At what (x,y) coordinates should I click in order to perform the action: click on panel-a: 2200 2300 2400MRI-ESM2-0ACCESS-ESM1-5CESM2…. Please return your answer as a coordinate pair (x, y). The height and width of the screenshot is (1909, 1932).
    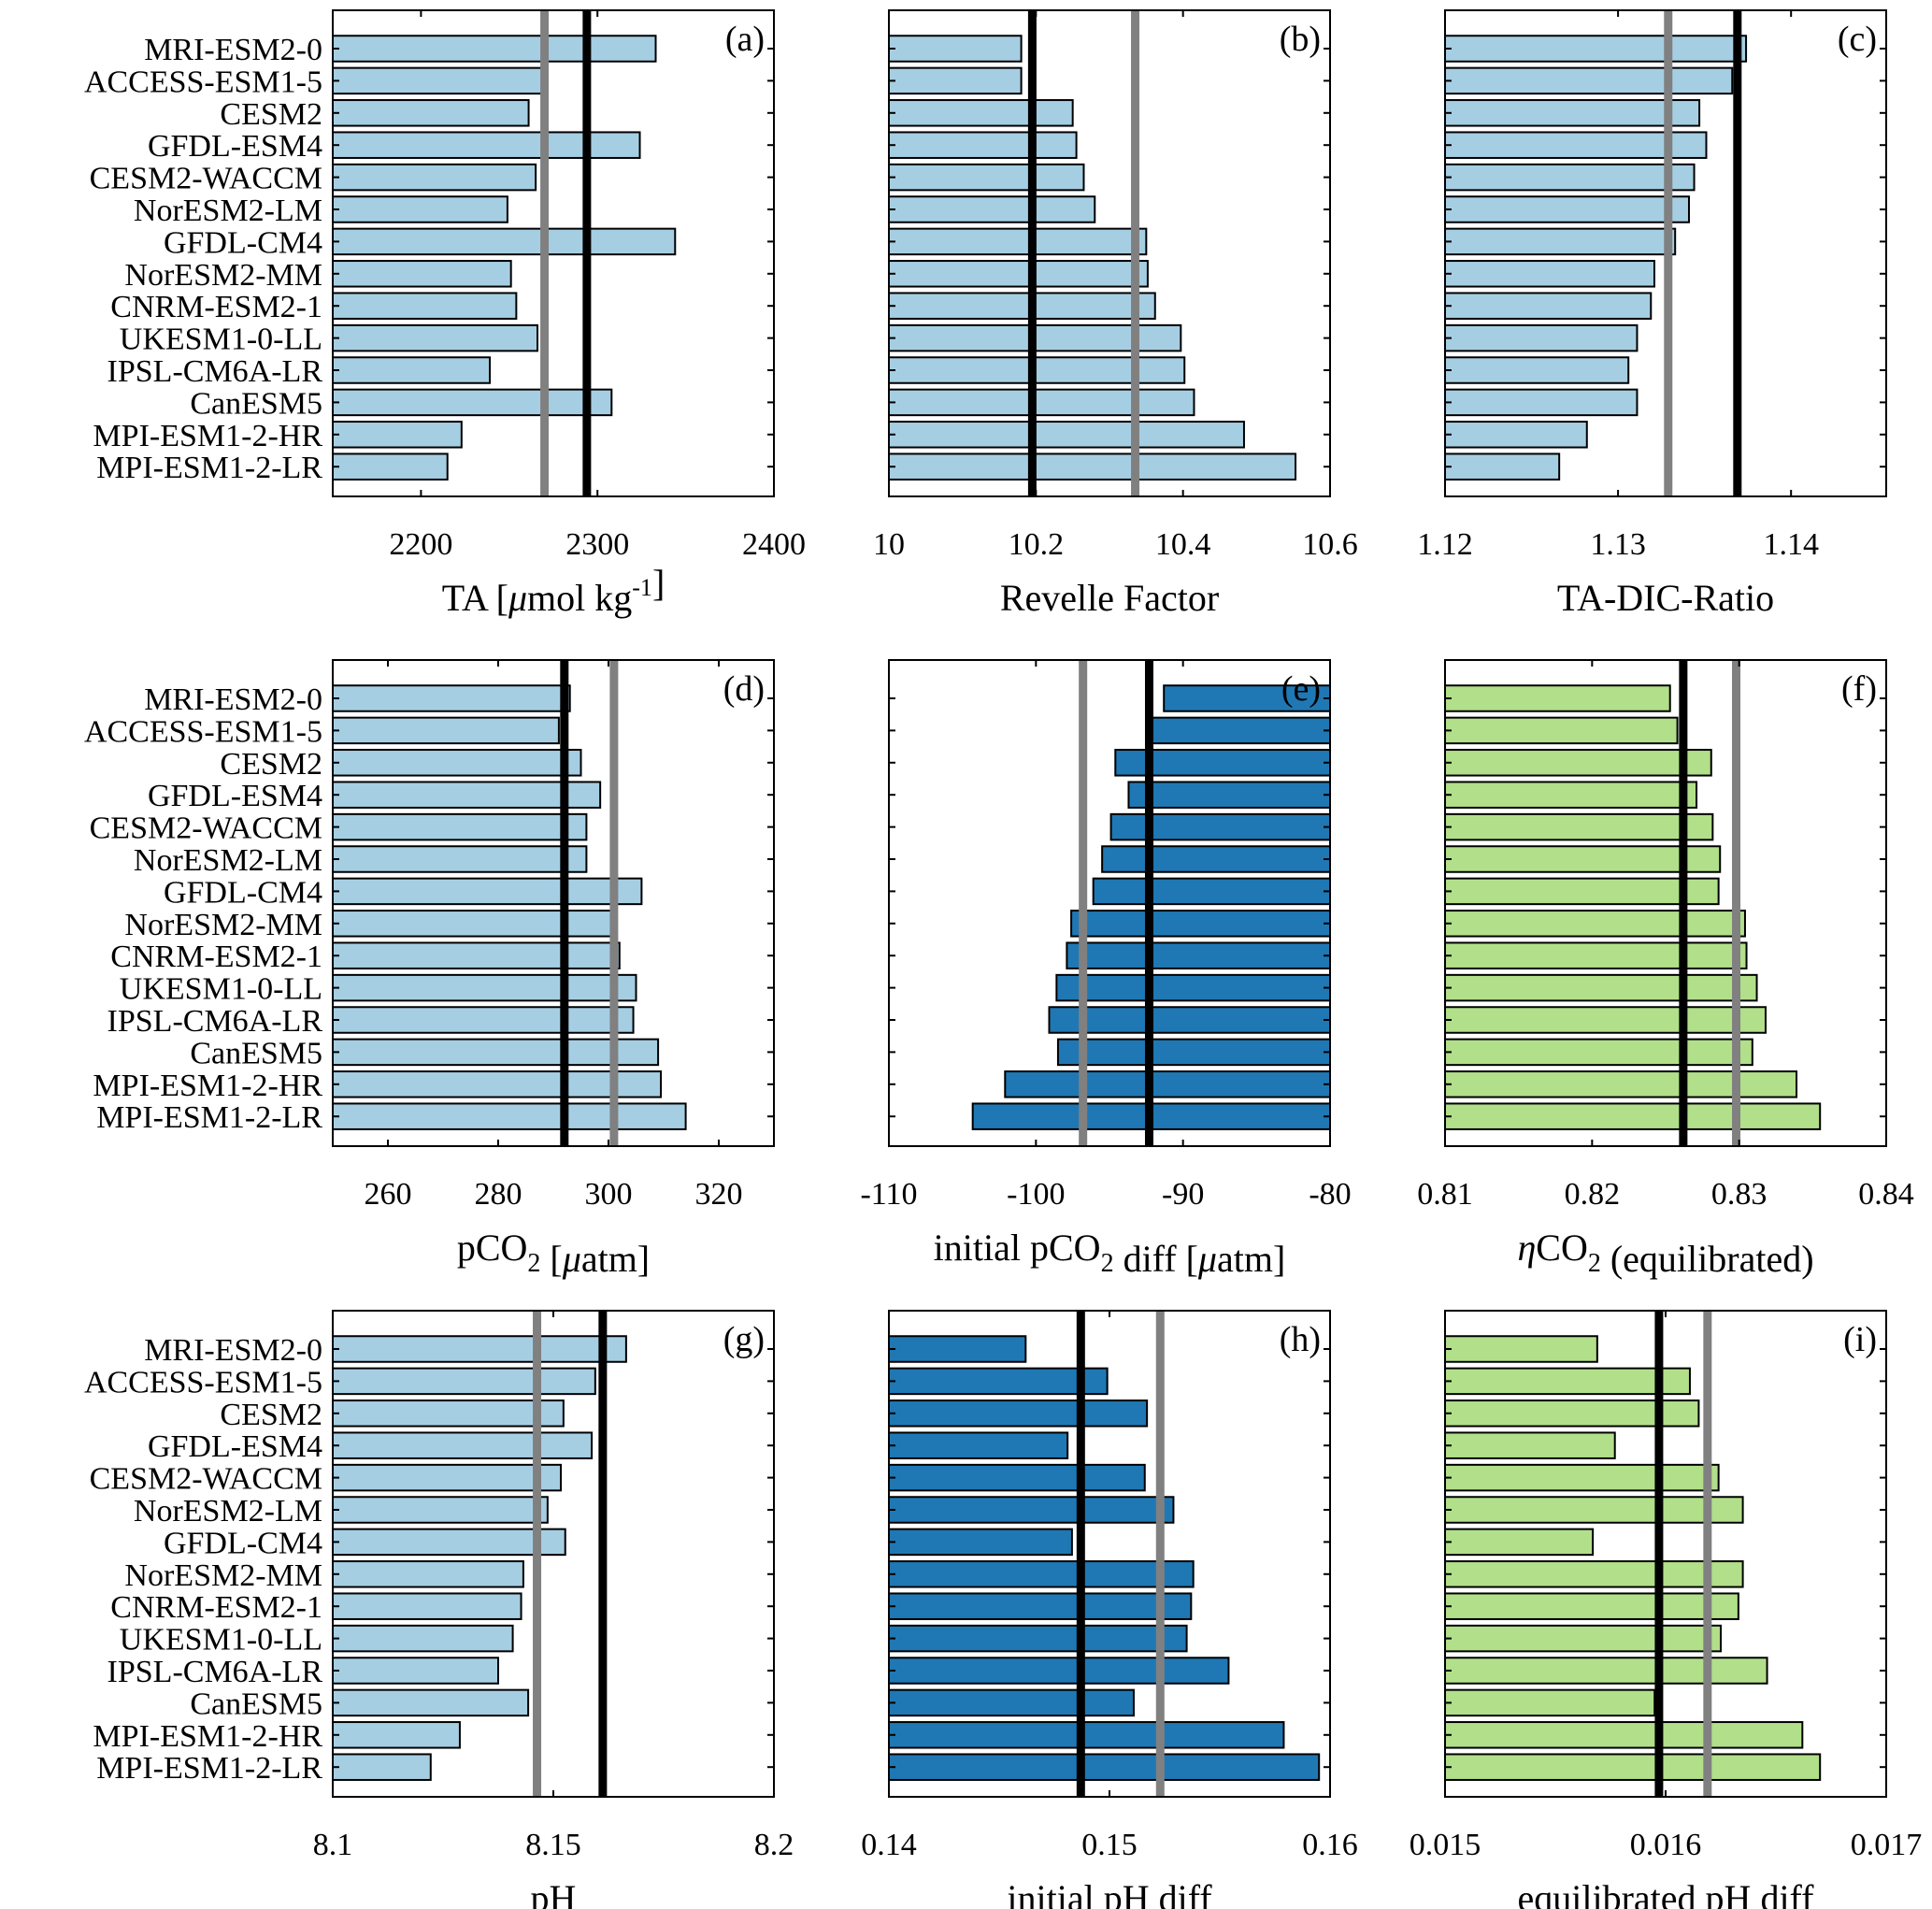
    Looking at the image, I should click on (445, 314).